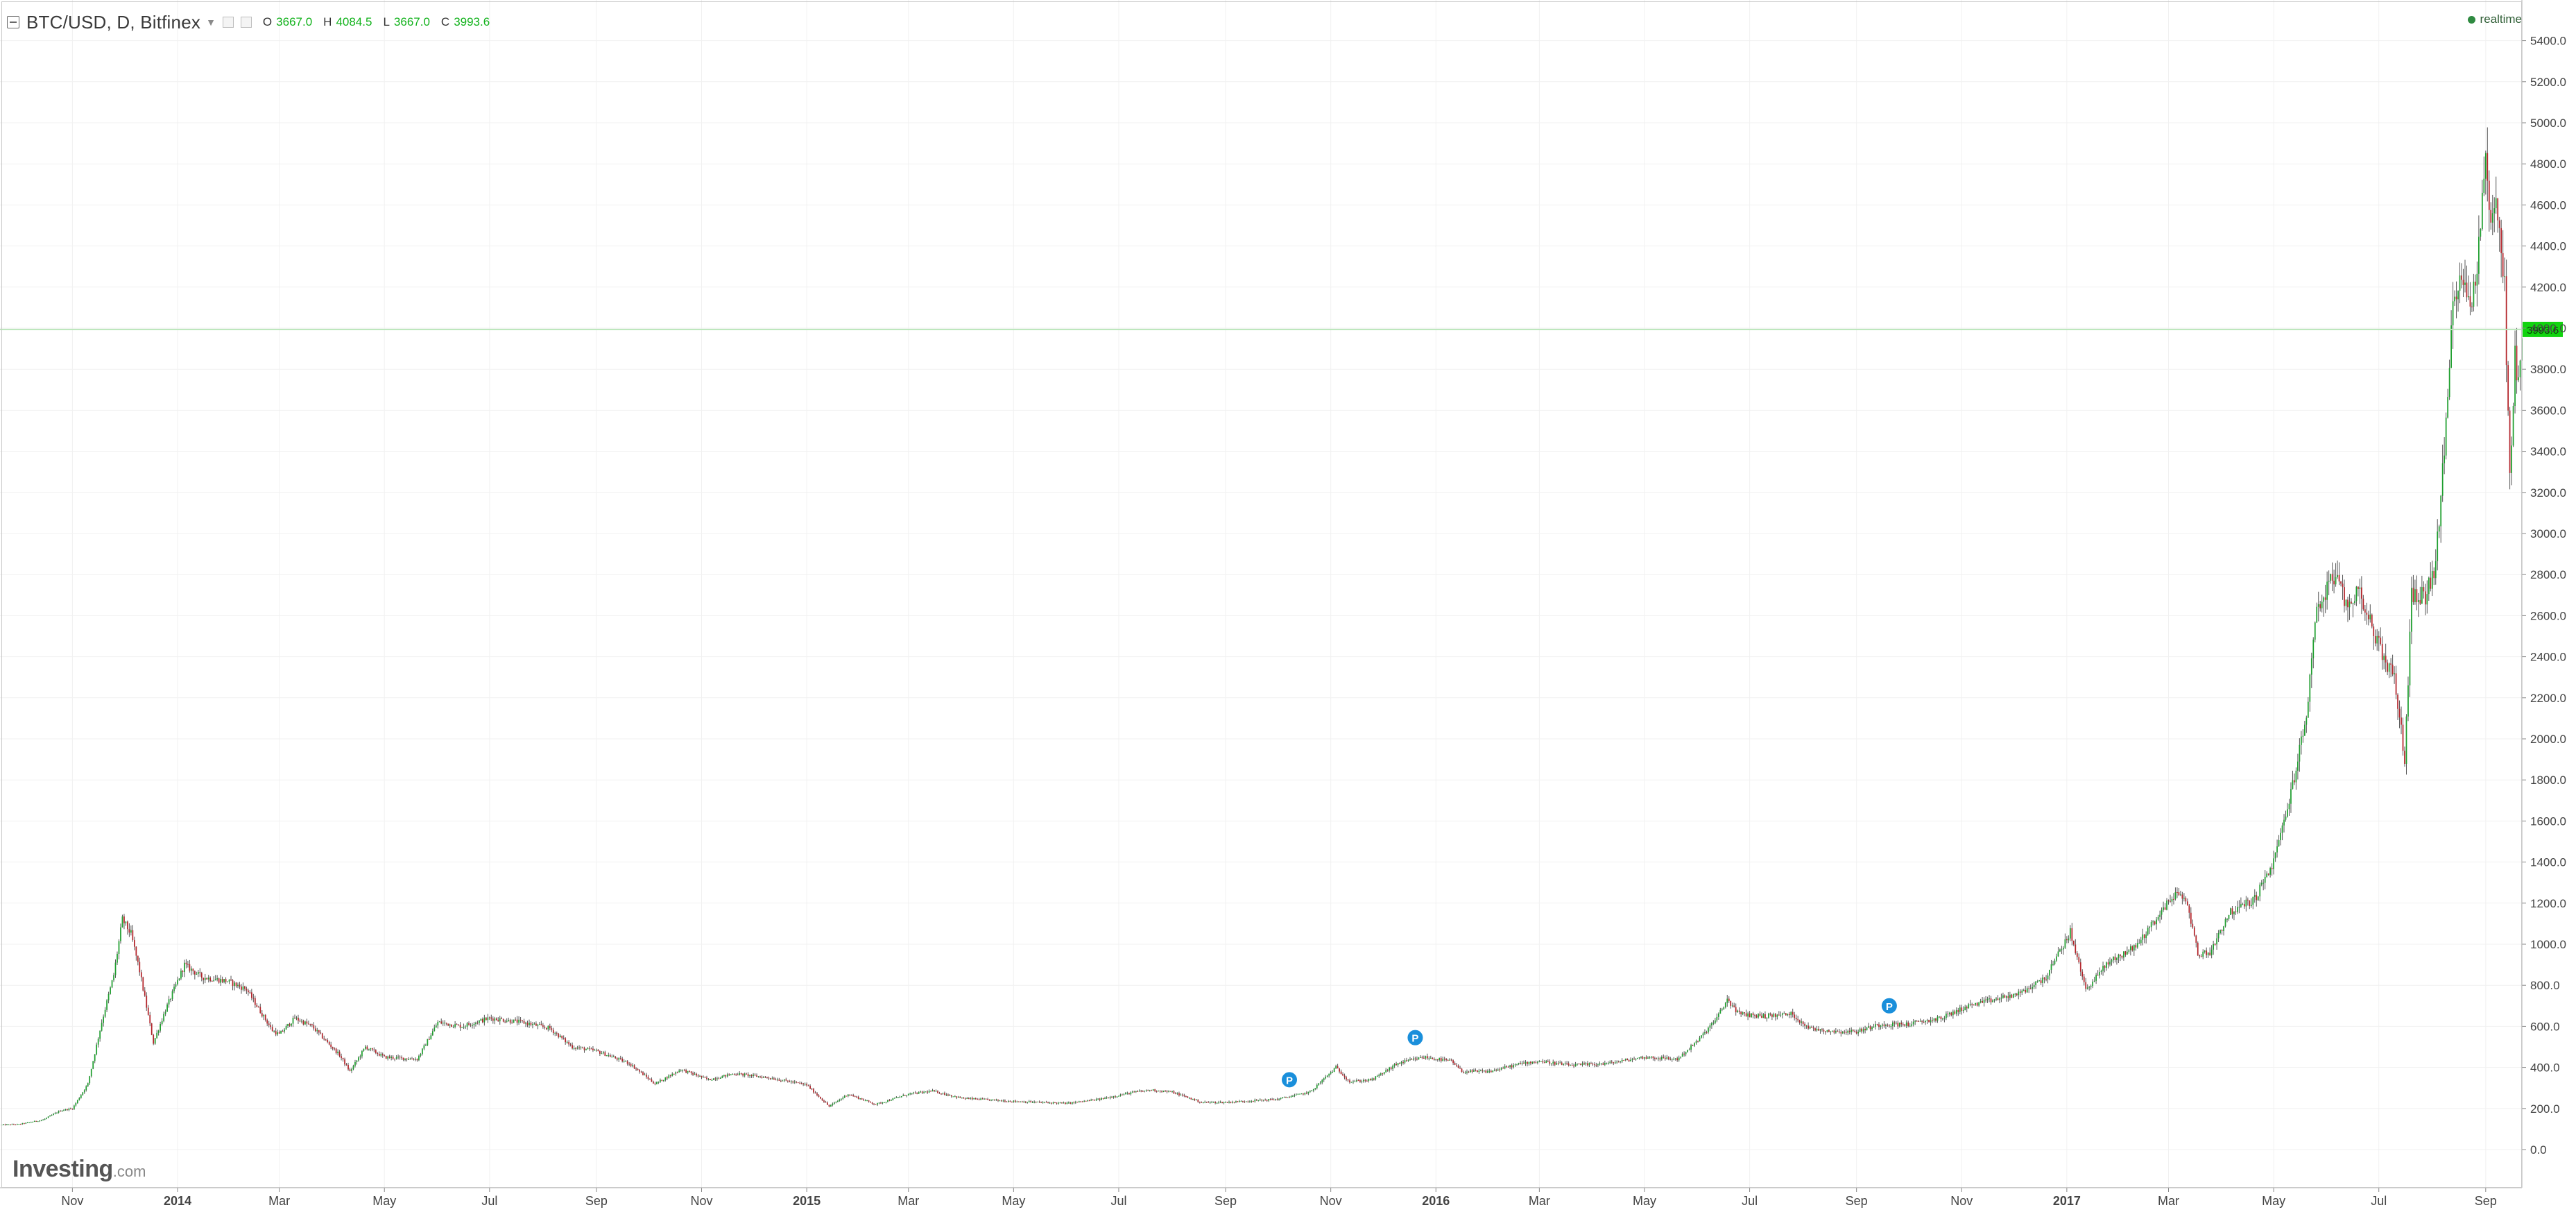 This screenshot has width=2576, height=1212. Describe the element at coordinates (211, 23) in the screenshot. I see `chevron-down-icon: ▼` at that location.